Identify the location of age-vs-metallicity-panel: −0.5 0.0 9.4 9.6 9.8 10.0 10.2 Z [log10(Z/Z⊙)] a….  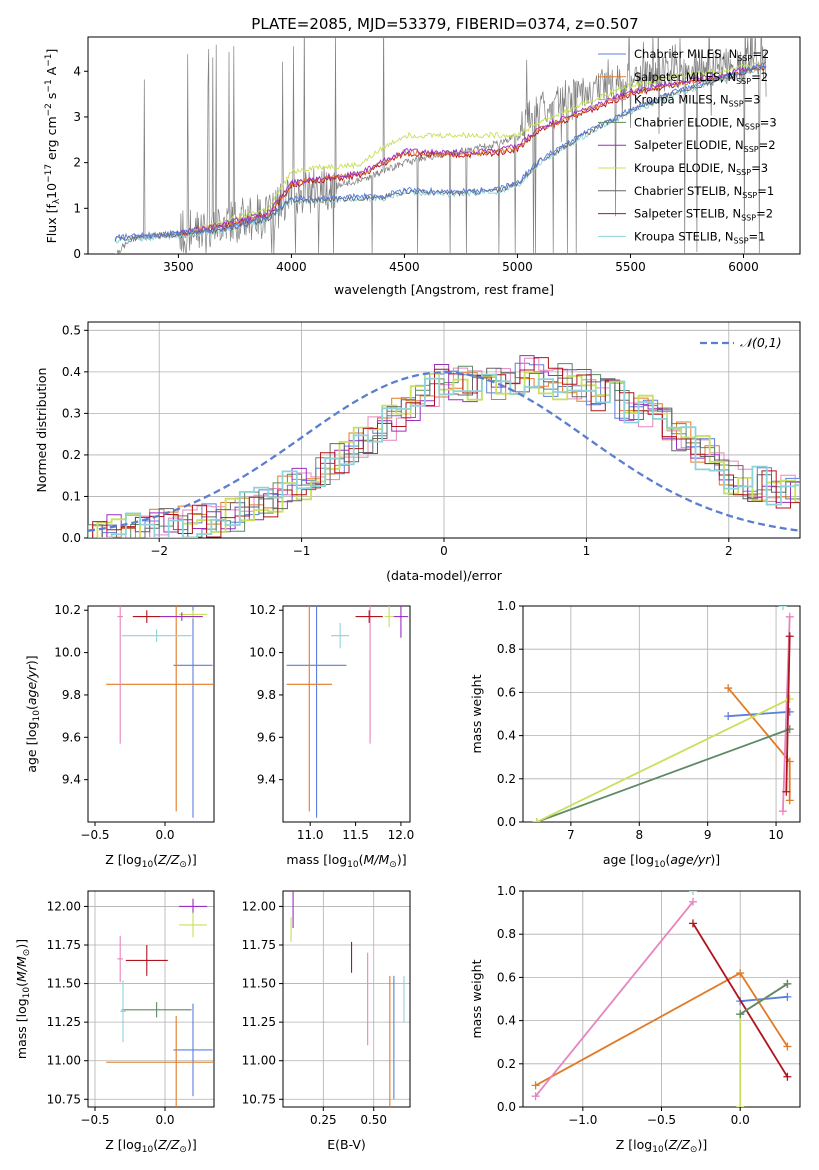
(119, 736).